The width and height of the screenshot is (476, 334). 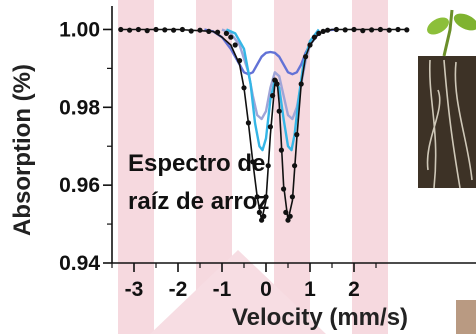 What do you see at coordinates (178, 289) in the screenshot?
I see `x-tick-label: -2` at bounding box center [178, 289].